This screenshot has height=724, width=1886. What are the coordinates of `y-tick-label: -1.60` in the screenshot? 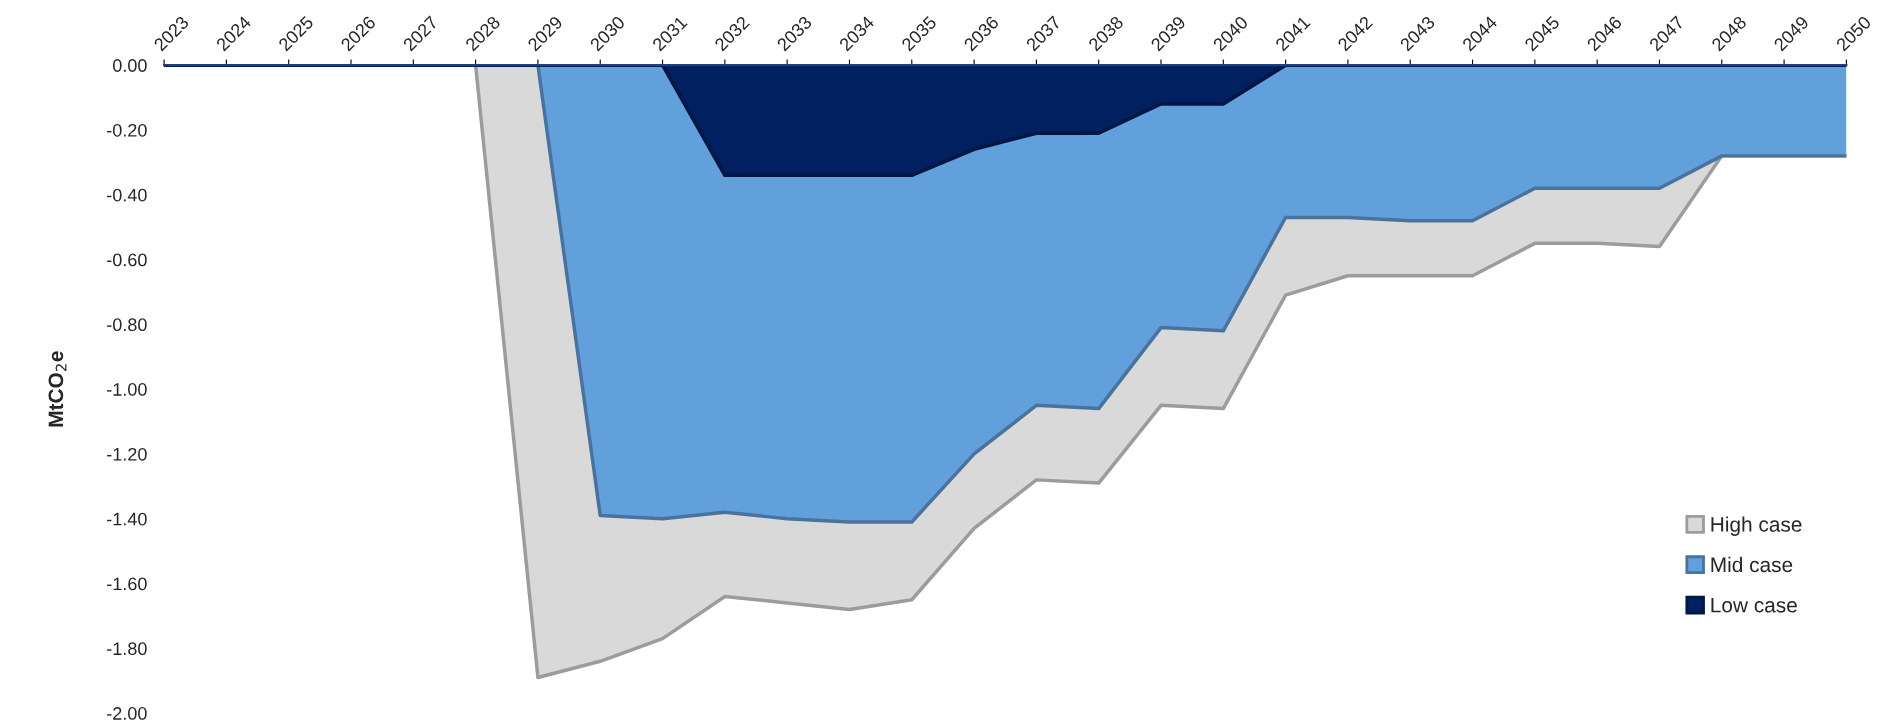 It's located at (127, 584).